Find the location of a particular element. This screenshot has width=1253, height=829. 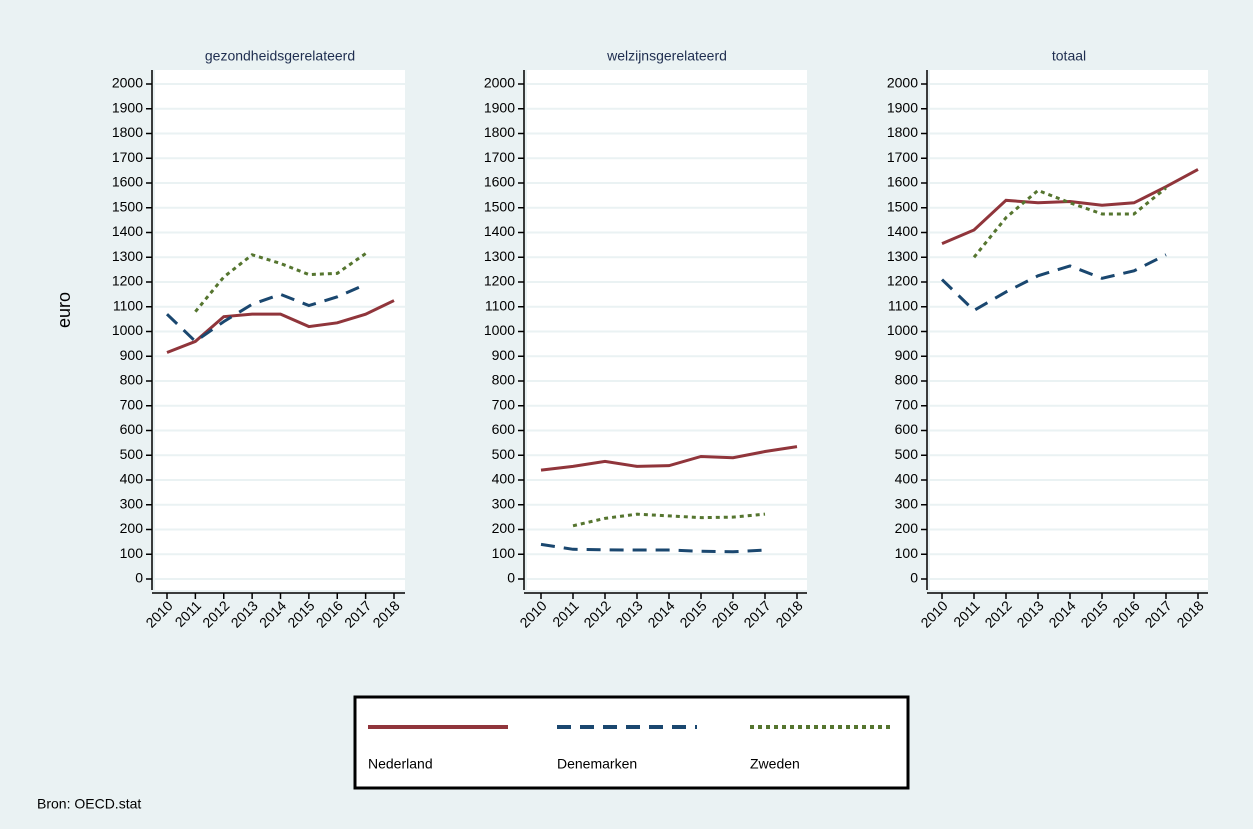

panel-title: welzijnsgerelateerd is located at coordinates (666, 56).